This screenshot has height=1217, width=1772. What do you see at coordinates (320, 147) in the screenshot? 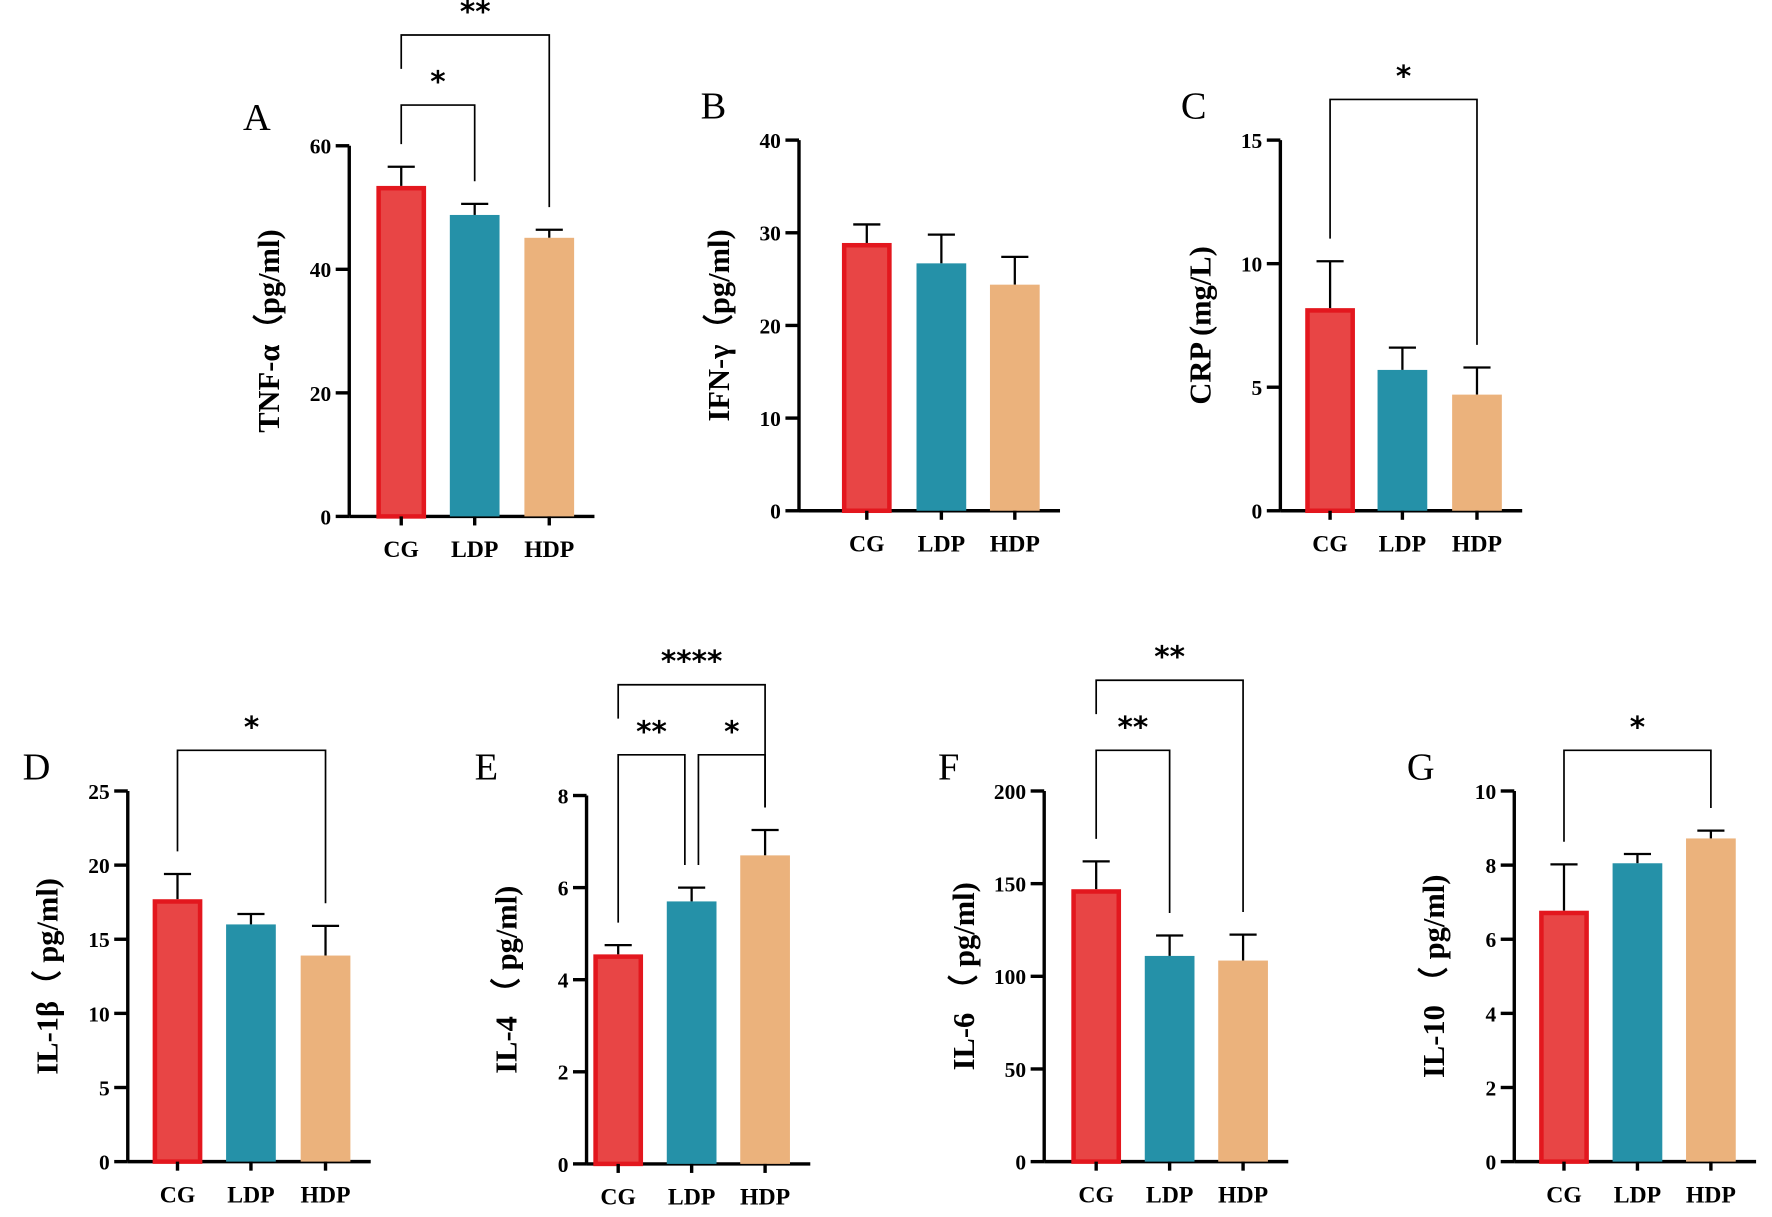
I see `y-tick-label: 60` at bounding box center [320, 147].